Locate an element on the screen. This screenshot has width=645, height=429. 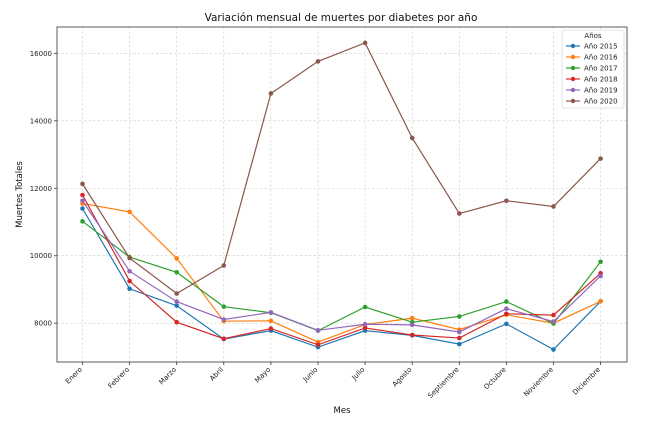
x-tick-label: Agosto is located at coordinates (402, 377).